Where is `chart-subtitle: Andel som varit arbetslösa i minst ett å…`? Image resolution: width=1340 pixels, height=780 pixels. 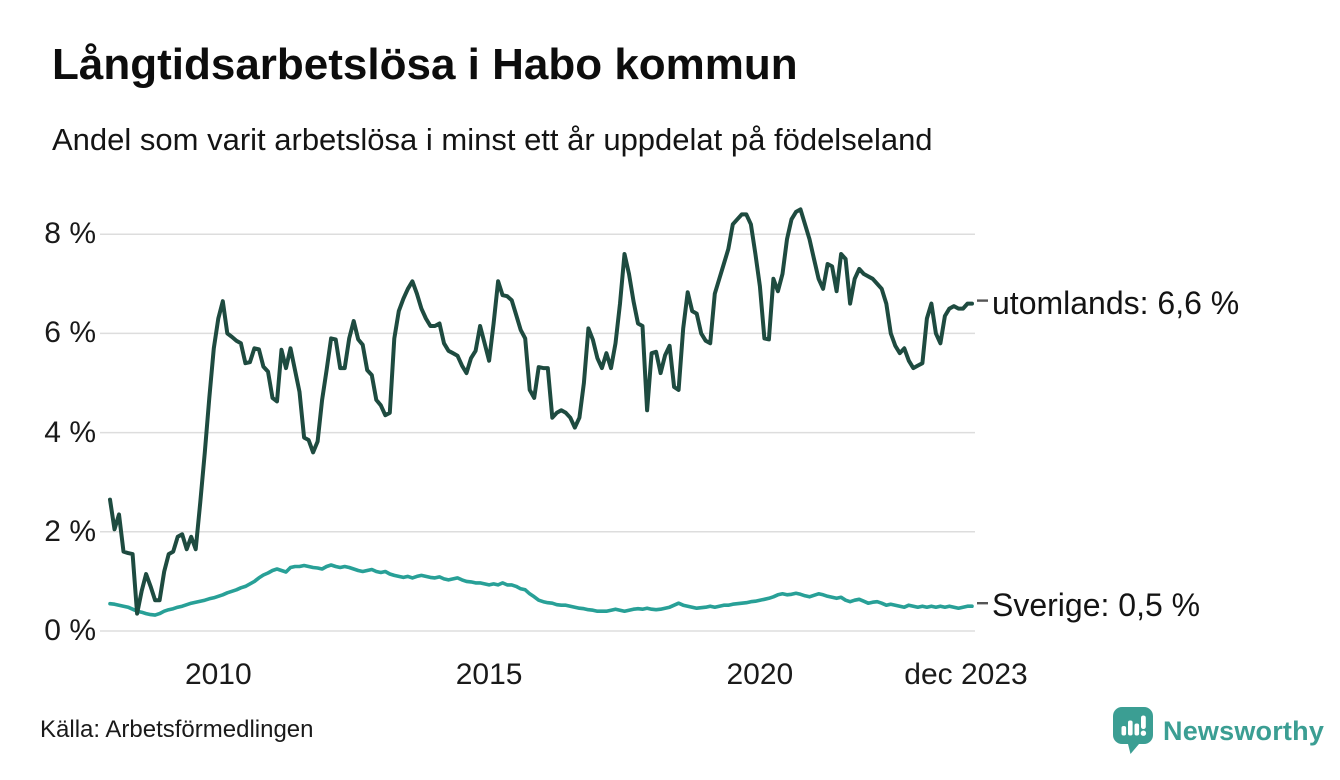
chart-subtitle: Andel som varit arbetslösa i minst ett å… is located at coordinates (492, 139).